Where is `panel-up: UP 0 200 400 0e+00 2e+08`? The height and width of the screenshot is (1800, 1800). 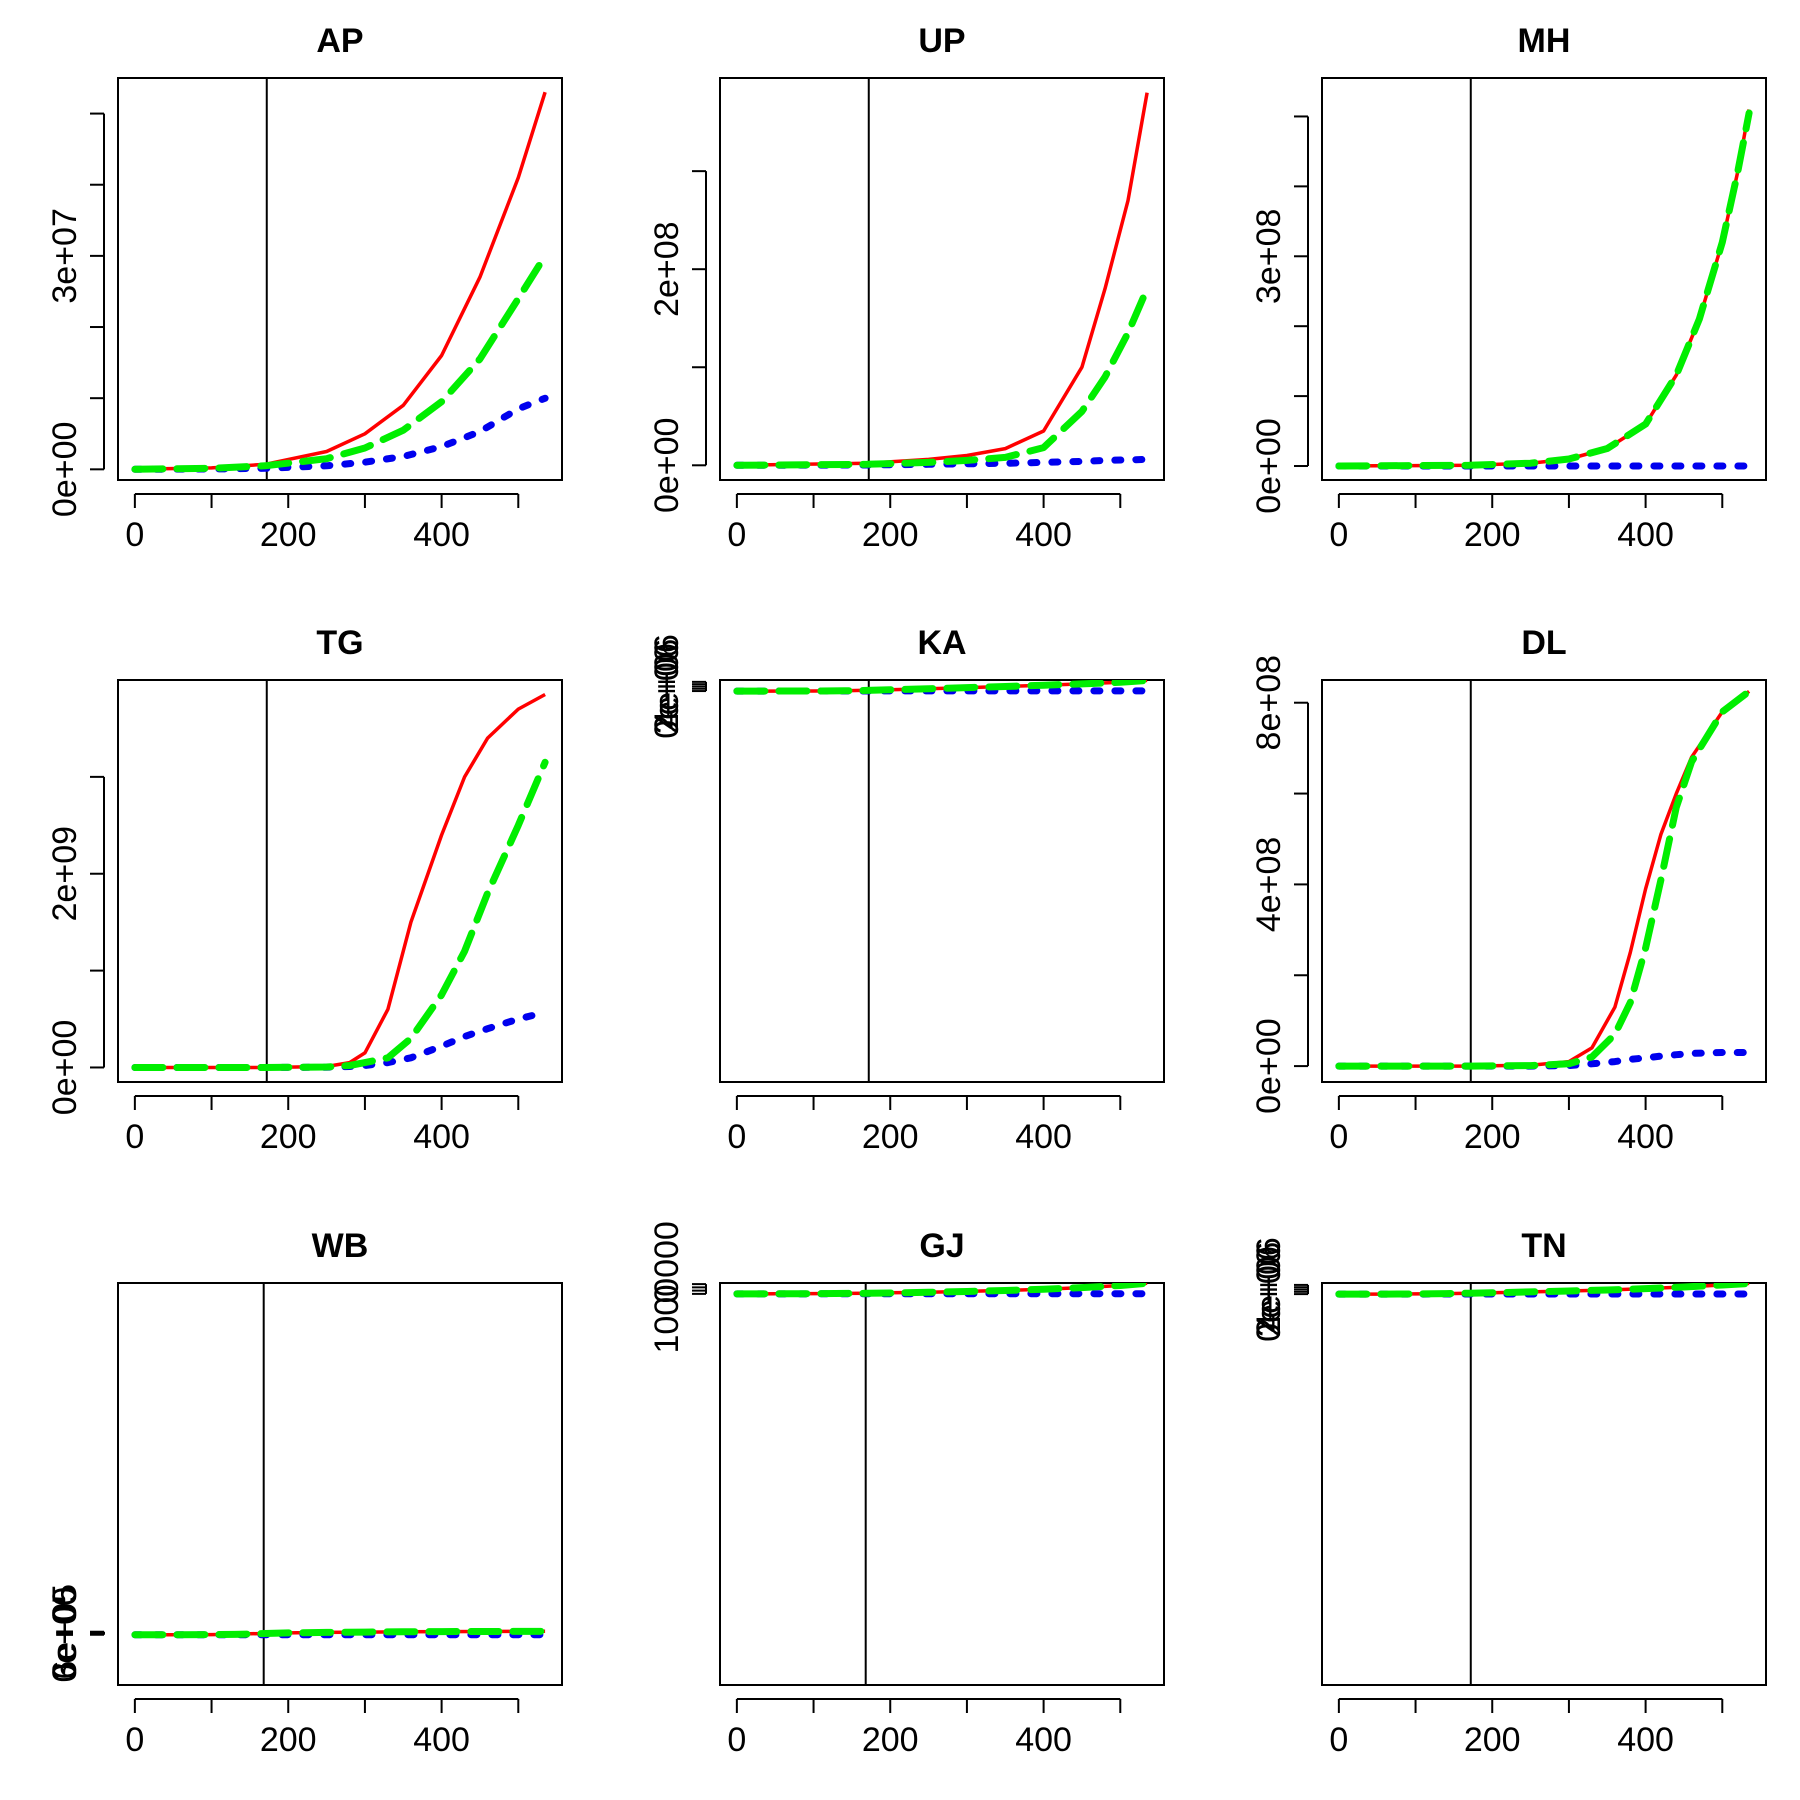
panel-up: UP 0 200 400 0e+00 2e+08 is located at coordinates (906, 288).